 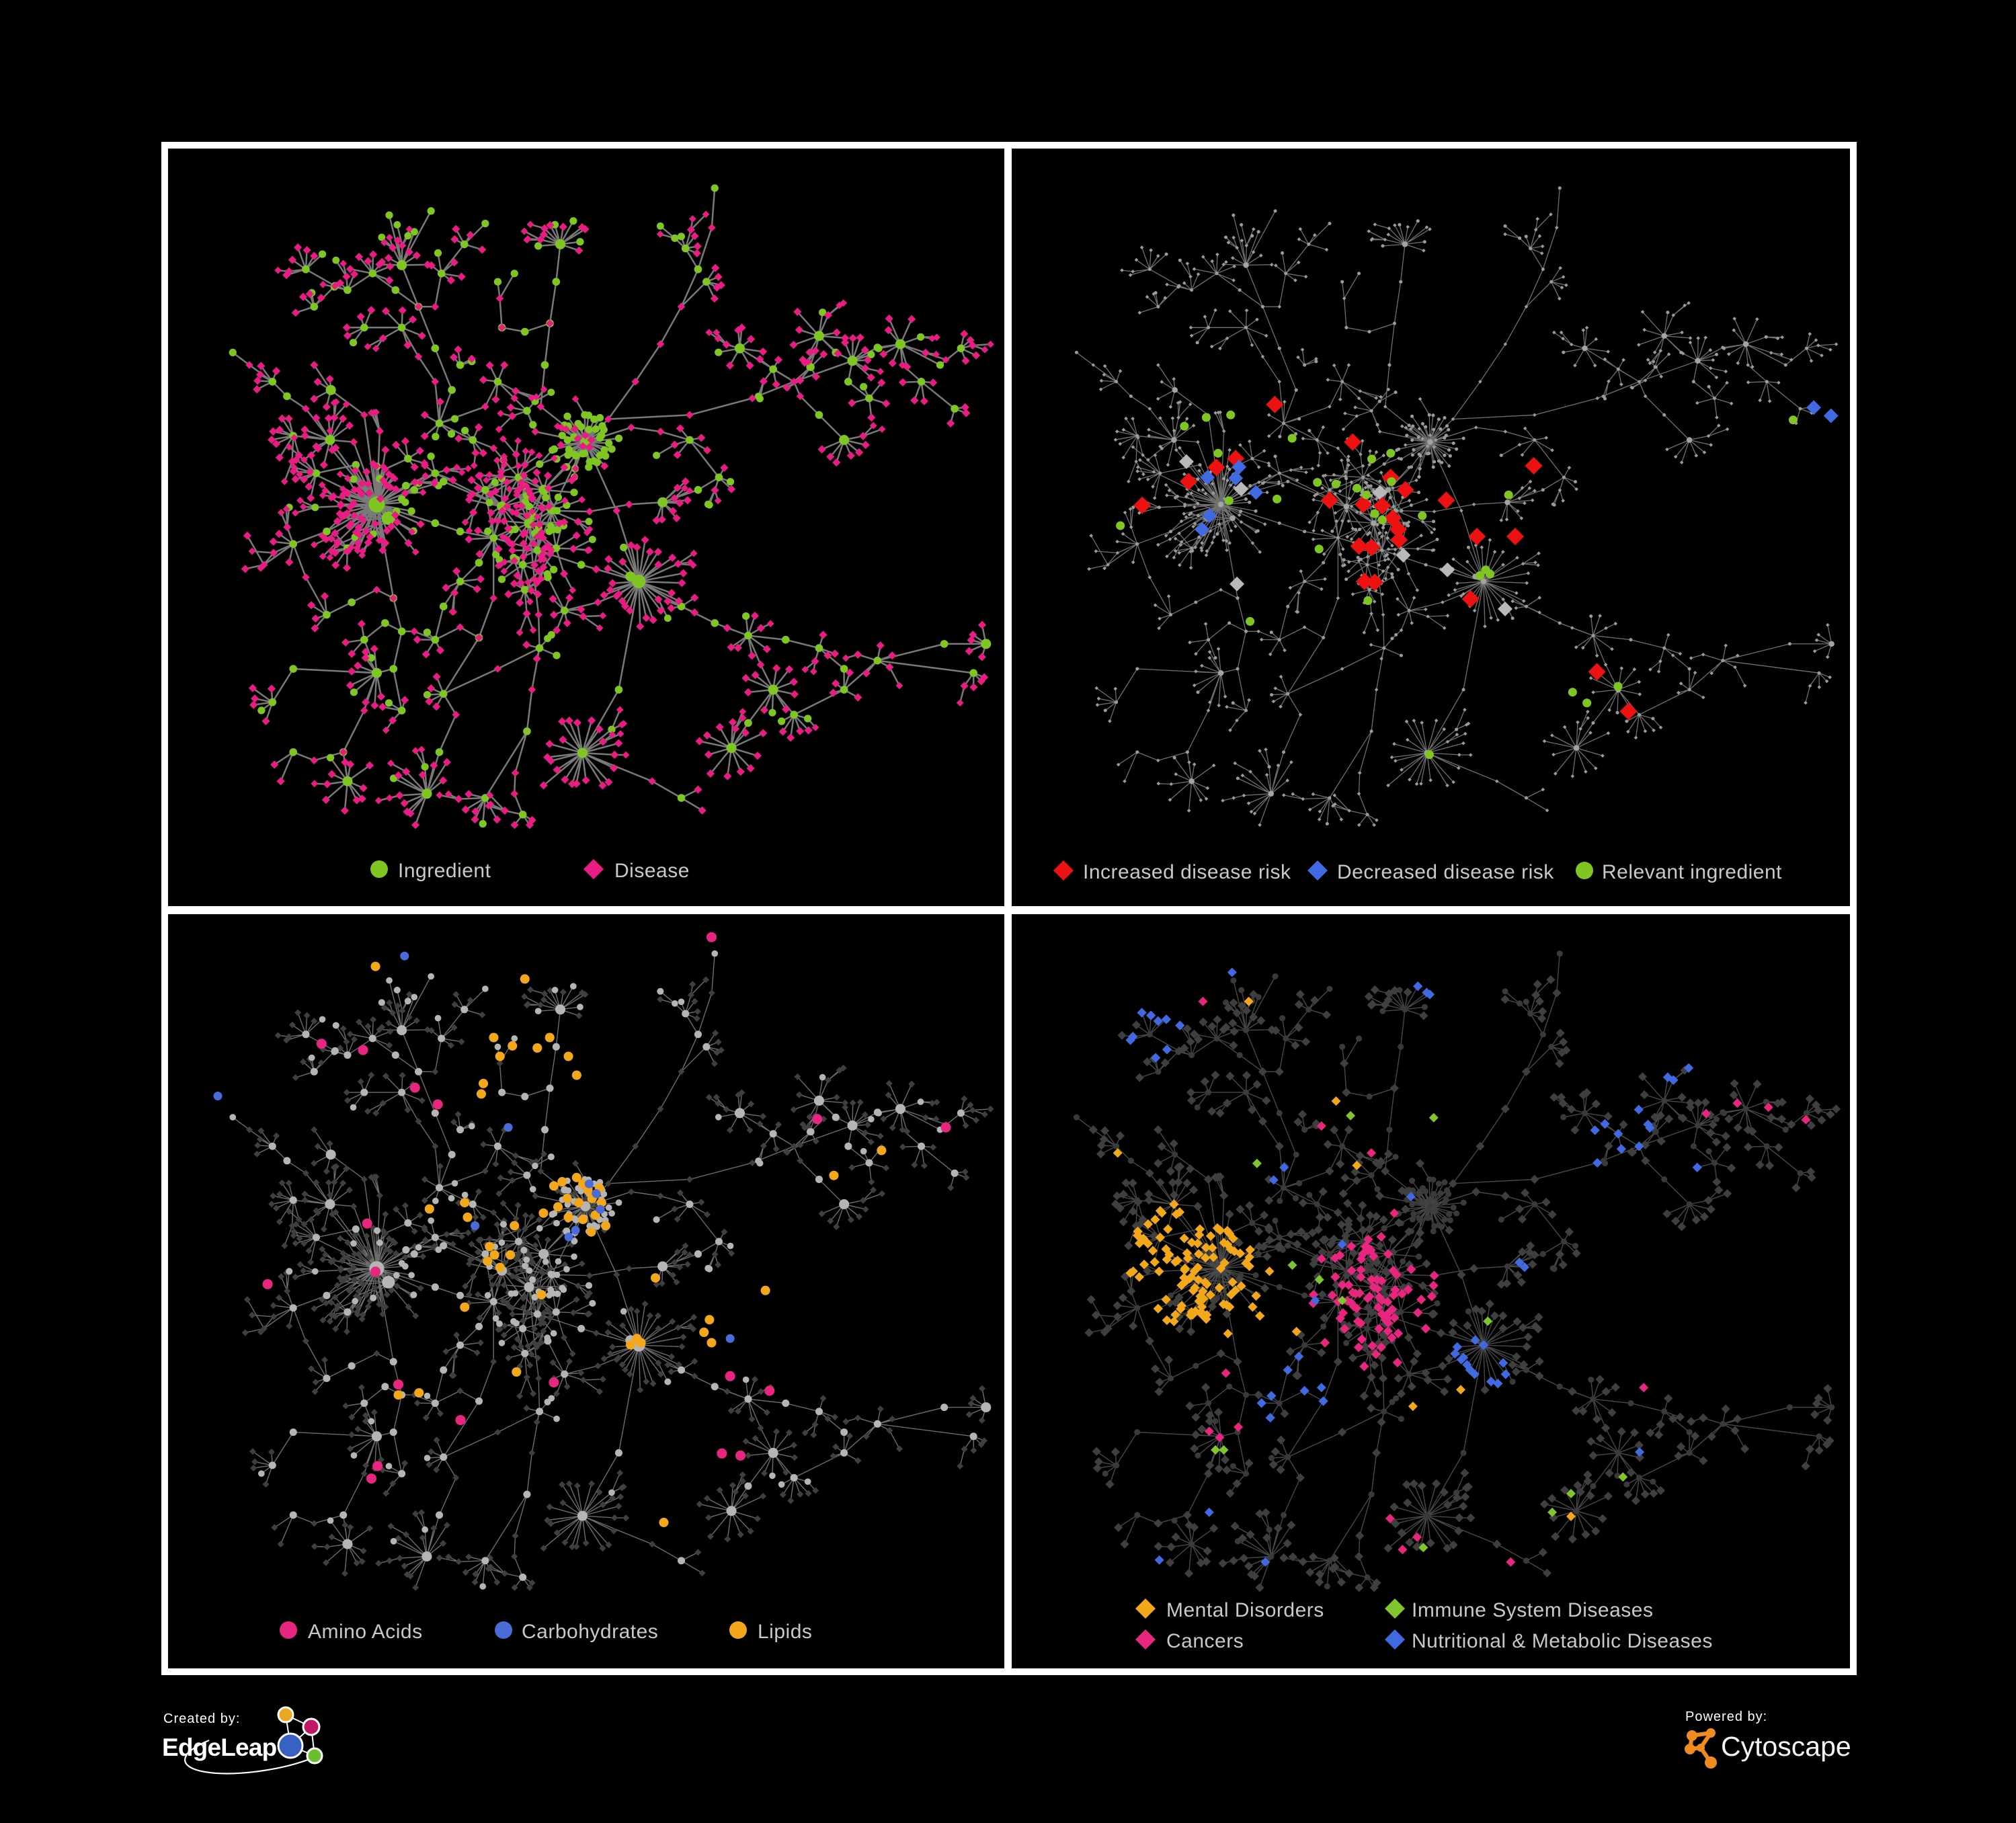 What do you see at coordinates (444, 871) in the screenshot?
I see `svg-text: Ingredient` at bounding box center [444, 871].